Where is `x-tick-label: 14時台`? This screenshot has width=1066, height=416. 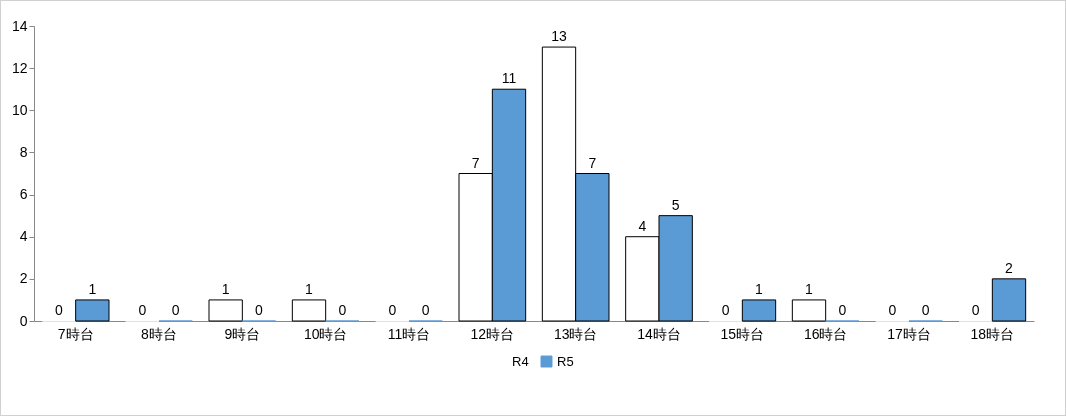 x-tick-label: 14時台 is located at coordinates (659, 333).